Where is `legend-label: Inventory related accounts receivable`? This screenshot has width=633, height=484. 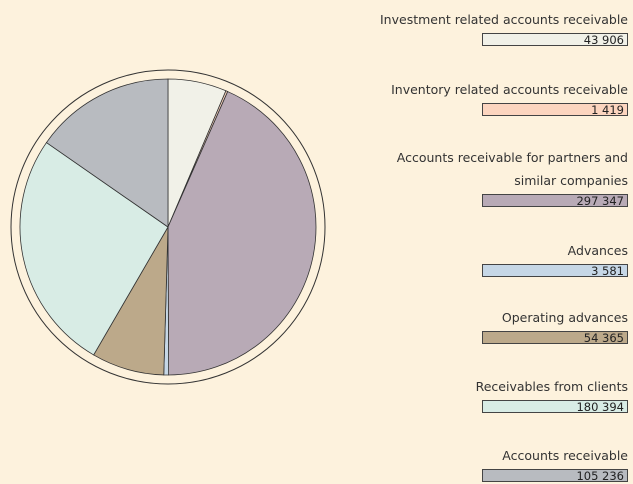 legend-label: Inventory related accounts receivable is located at coordinates (509, 89).